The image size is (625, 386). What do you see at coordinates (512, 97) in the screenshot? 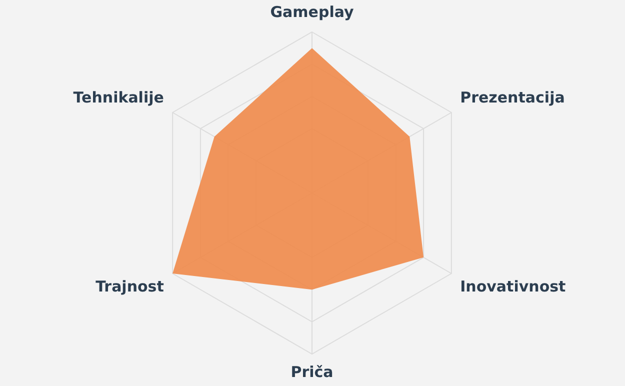
I see `spoke-label: Prezentacija` at bounding box center [512, 97].